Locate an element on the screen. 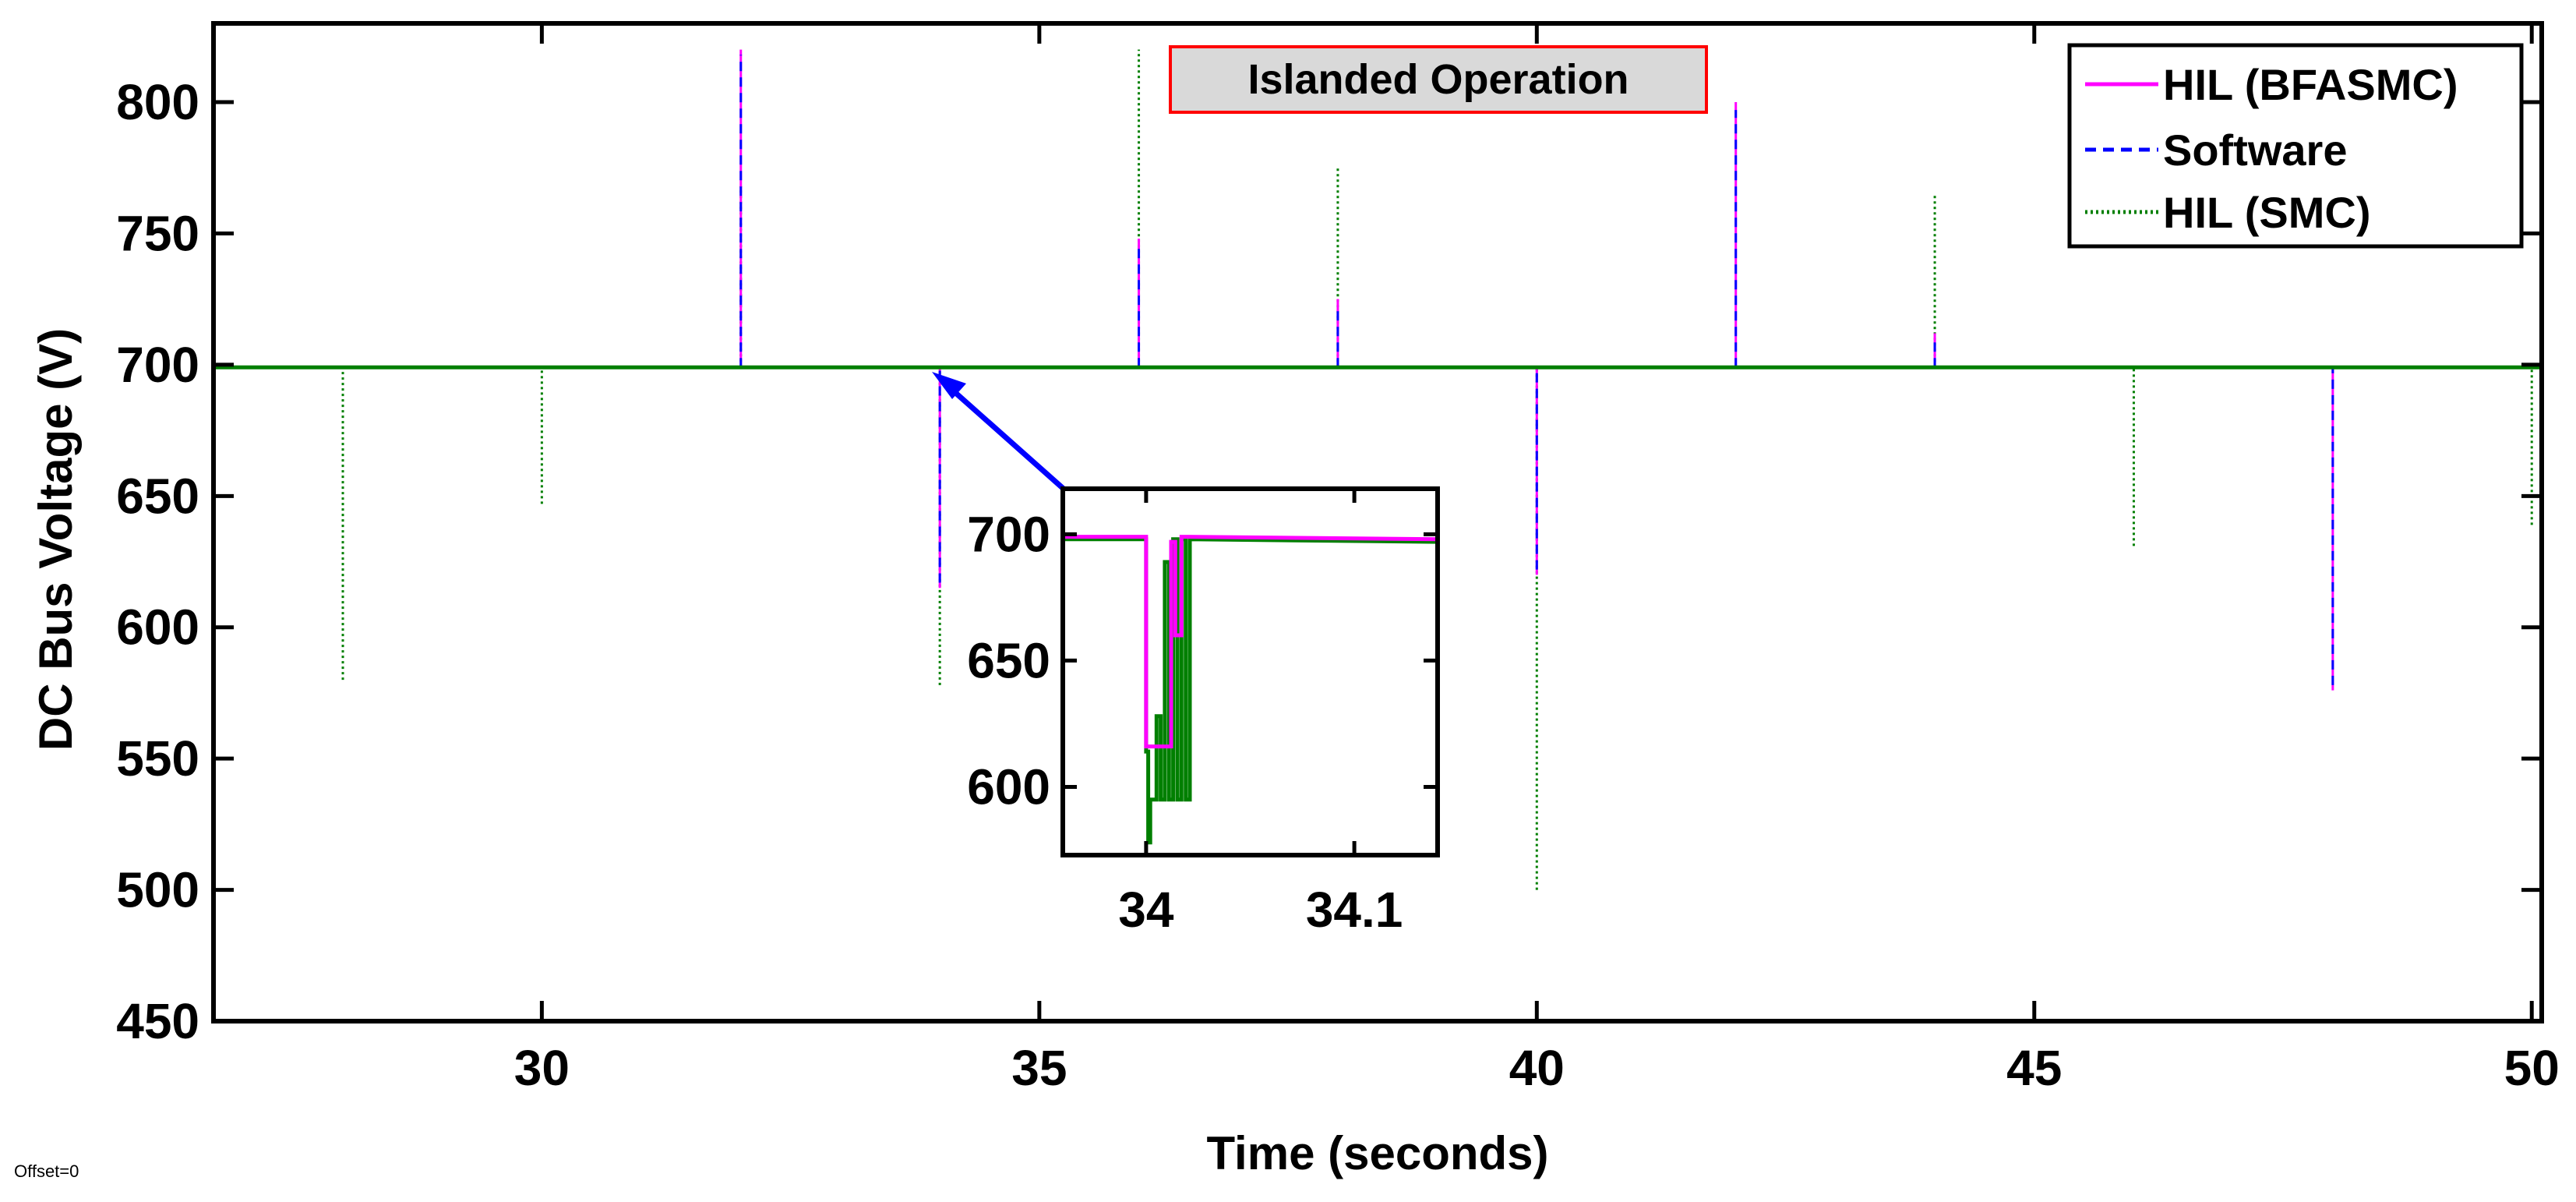 The height and width of the screenshot is (1202, 2576). inset-series-hil-smc is located at coordinates (1250, 691).